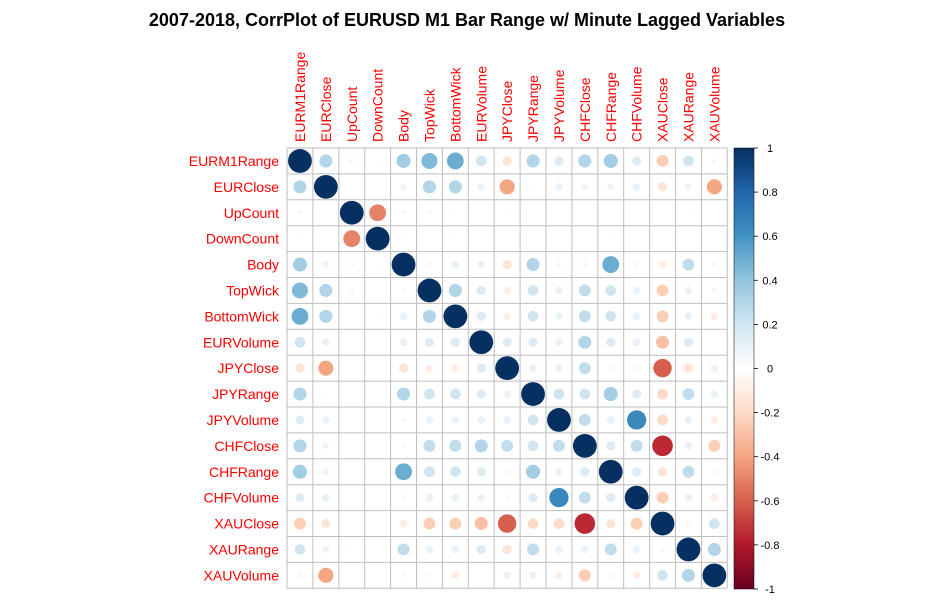 This screenshot has height=604, width=934. I want to click on corr-circle-upcount-chfrange, so click(611, 213).